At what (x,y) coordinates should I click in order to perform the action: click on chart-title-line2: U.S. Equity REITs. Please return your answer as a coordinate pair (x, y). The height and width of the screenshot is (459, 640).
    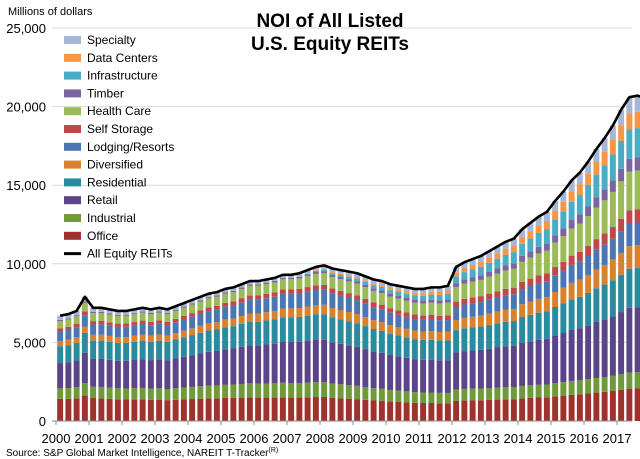
    Looking at the image, I should click on (330, 44).